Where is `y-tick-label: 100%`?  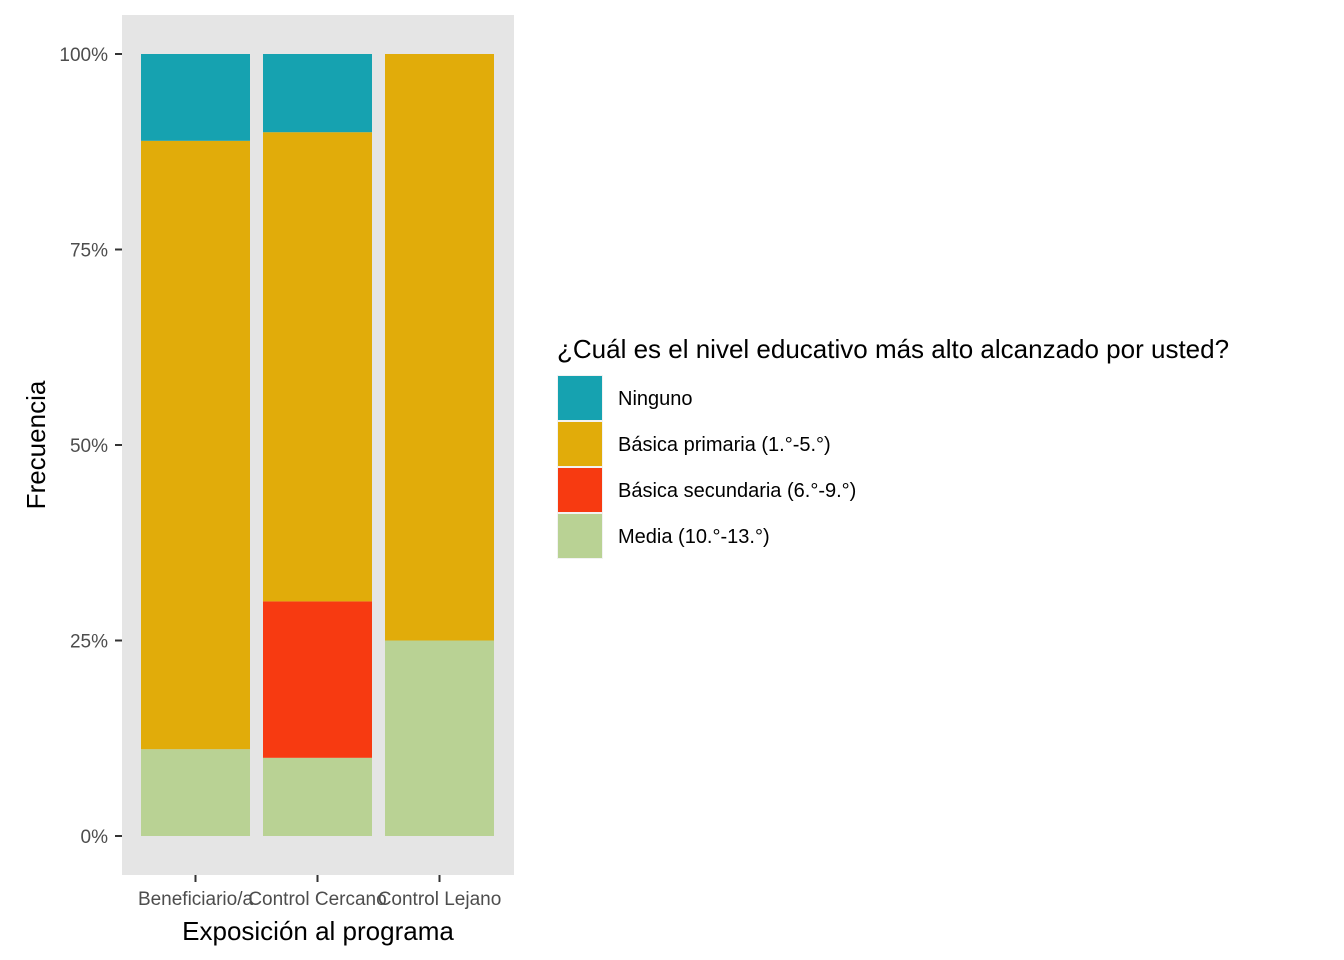 y-tick-label: 100% is located at coordinates (83, 55).